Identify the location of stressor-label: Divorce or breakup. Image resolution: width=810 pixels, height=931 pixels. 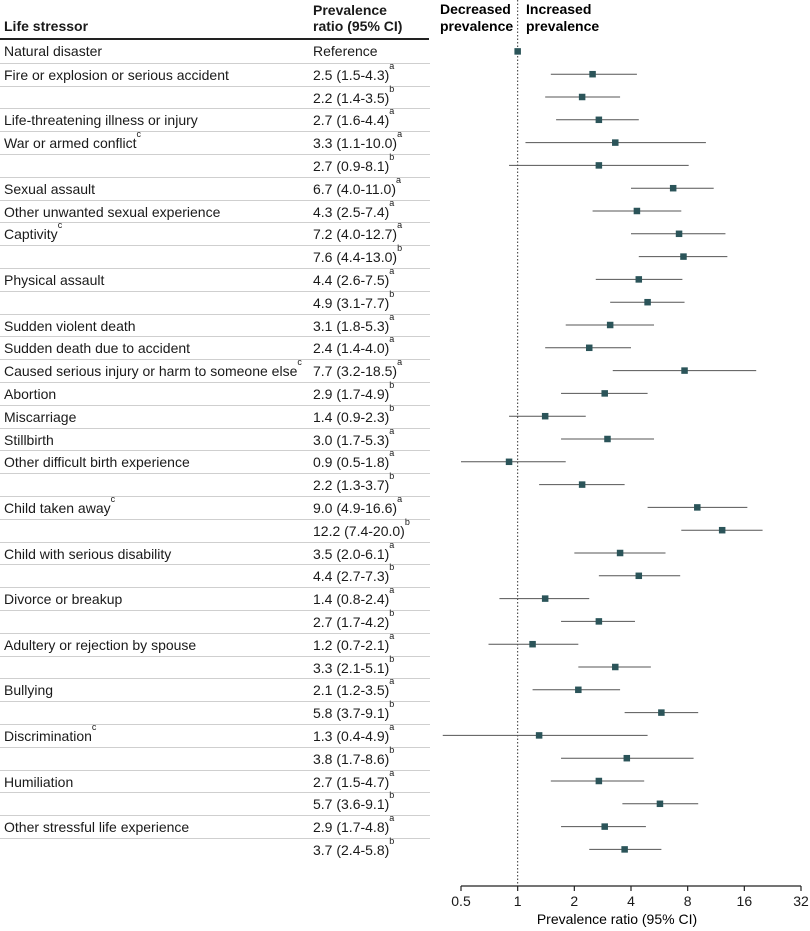
(63, 599).